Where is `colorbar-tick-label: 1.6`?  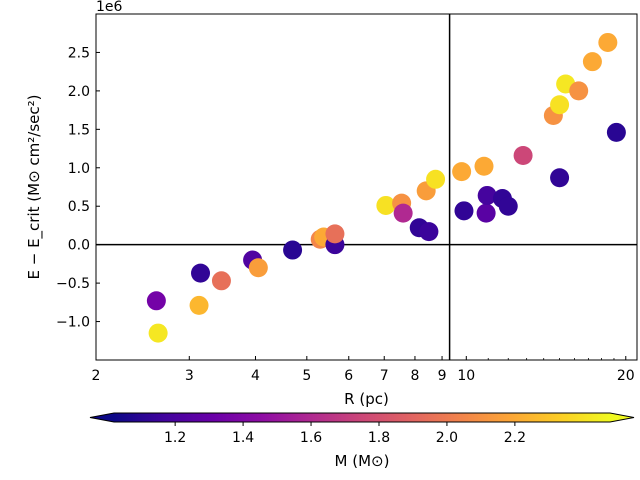 colorbar-tick-label: 1.6 is located at coordinates (311, 438).